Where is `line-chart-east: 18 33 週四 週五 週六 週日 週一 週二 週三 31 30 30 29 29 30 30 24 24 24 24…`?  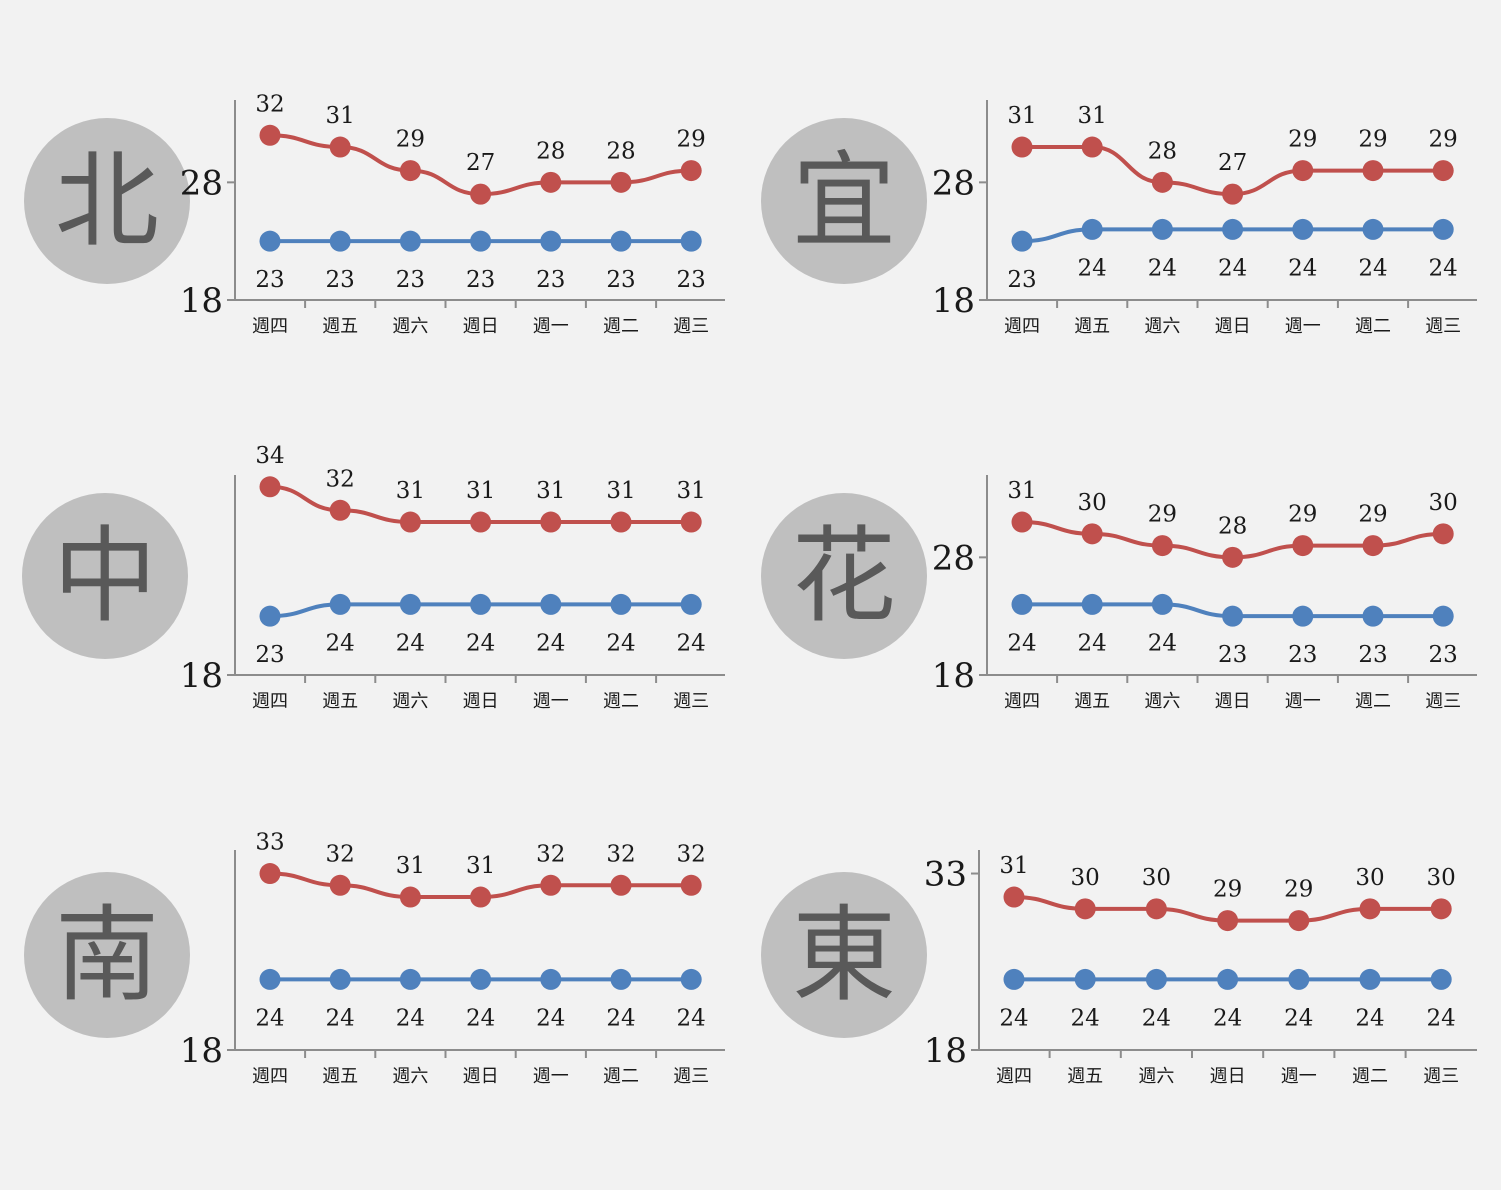
line-chart-east: 18 33 週四 週五 週六 週日 週一 週二 週三 31 30 30 29 29 30 30 24 24 24 24… is located at coordinates (1200, 968).